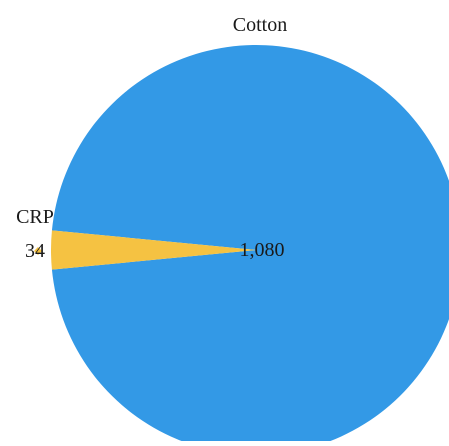  I want to click on slice-label-crp: CRP, so click(35, 217).